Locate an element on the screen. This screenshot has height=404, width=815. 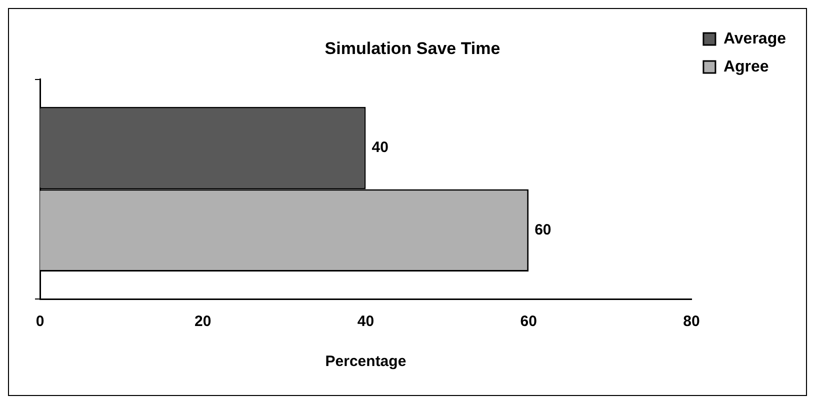
x-axis-title: Percentage is located at coordinates (365, 361).